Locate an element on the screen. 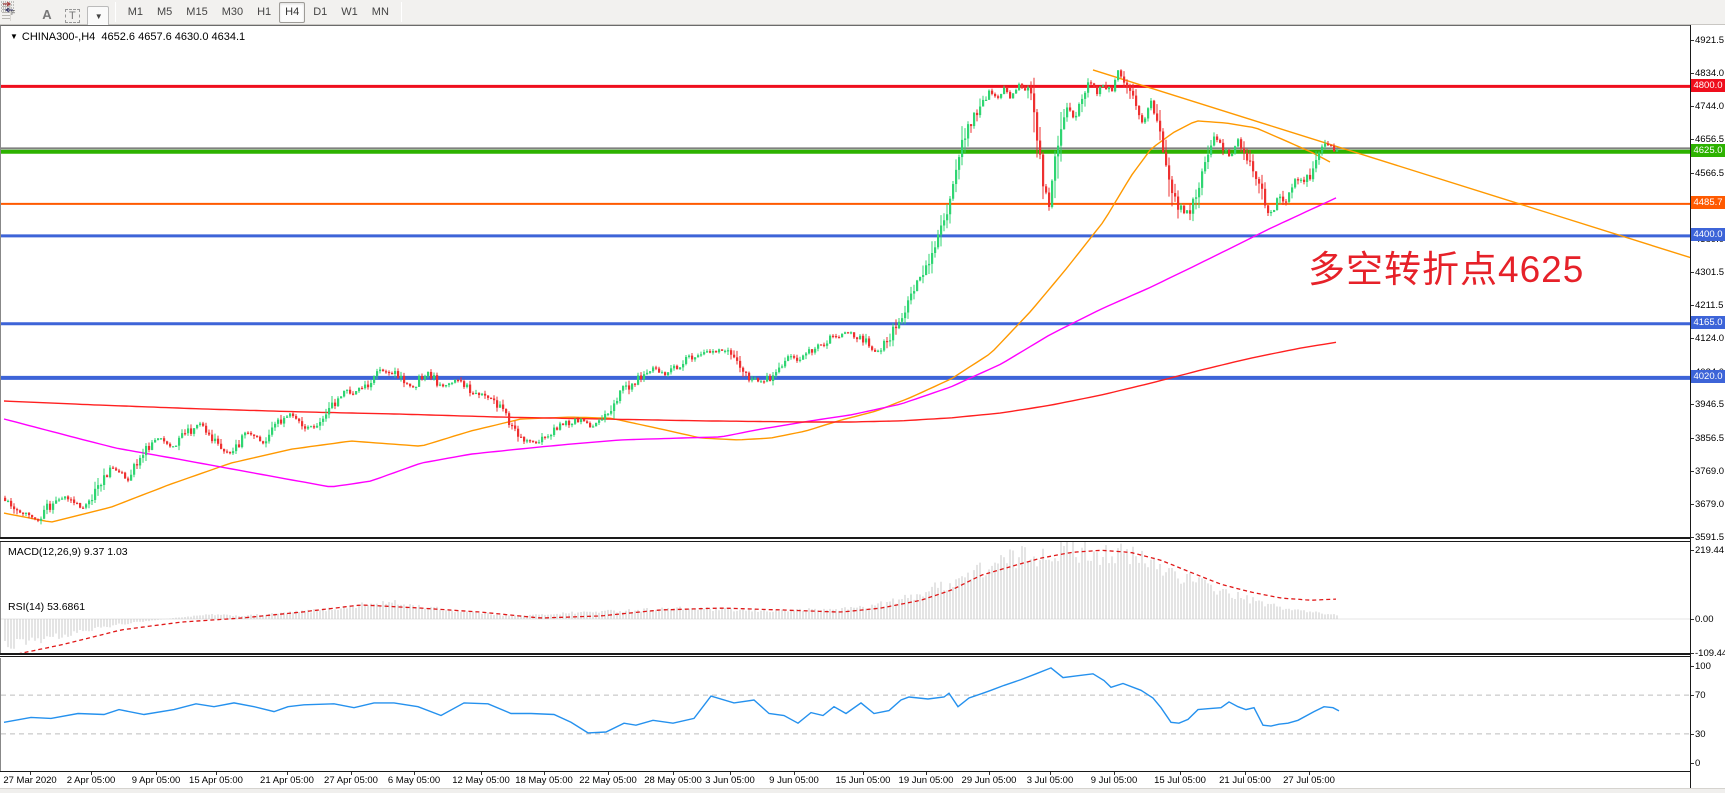 This screenshot has width=1725, height=793. macd-panel is located at coordinates (845, 599).